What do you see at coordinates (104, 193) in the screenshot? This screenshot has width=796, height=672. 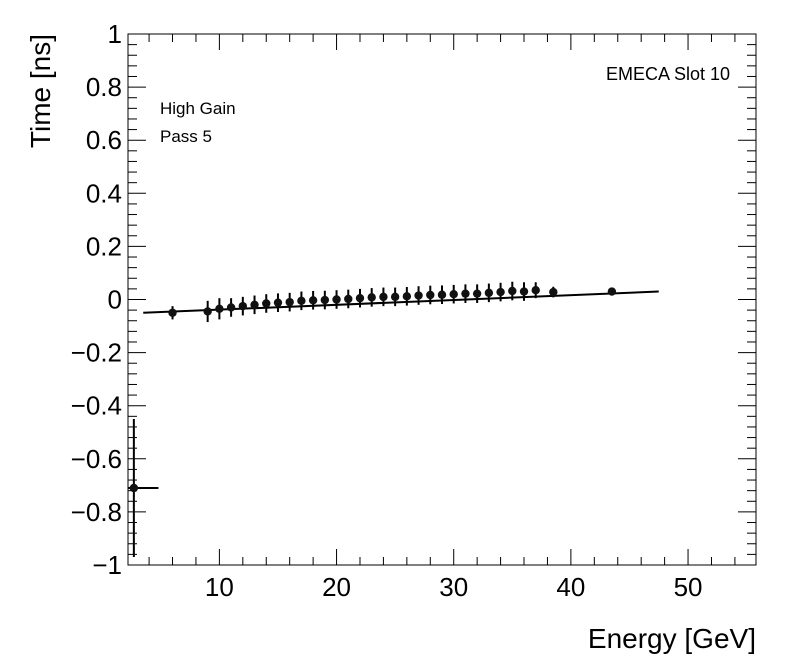 I see `y-tick-label: 0.4` at bounding box center [104, 193].